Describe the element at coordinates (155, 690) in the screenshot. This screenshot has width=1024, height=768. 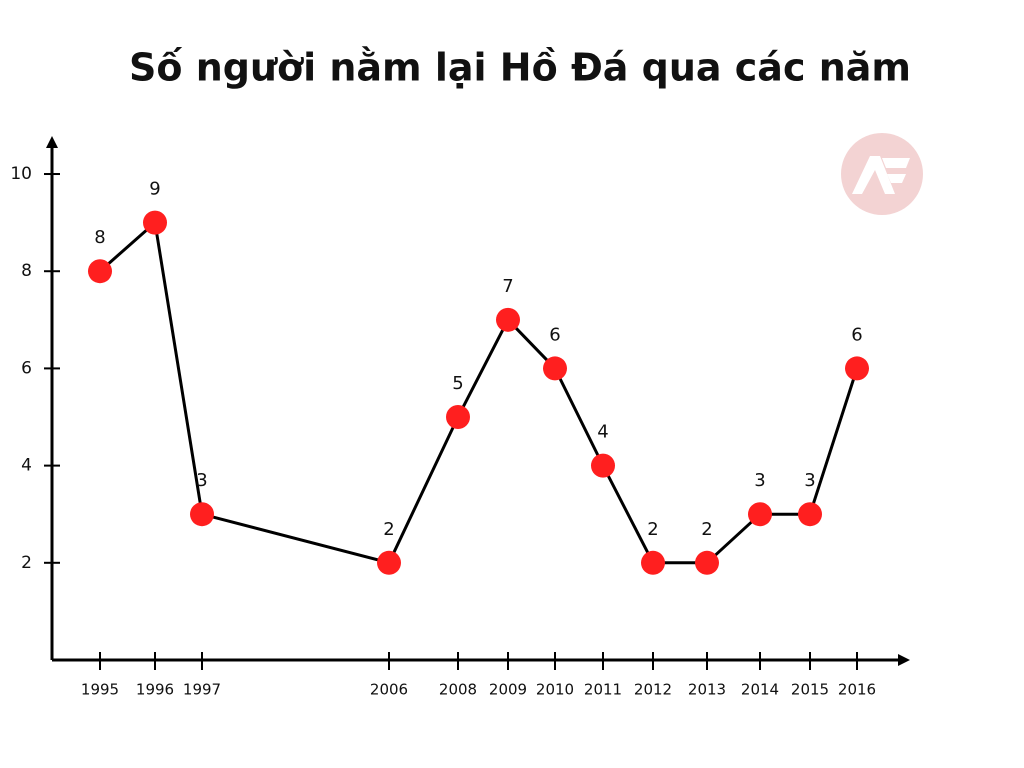
I see `x-tick-label: 1996` at that location.